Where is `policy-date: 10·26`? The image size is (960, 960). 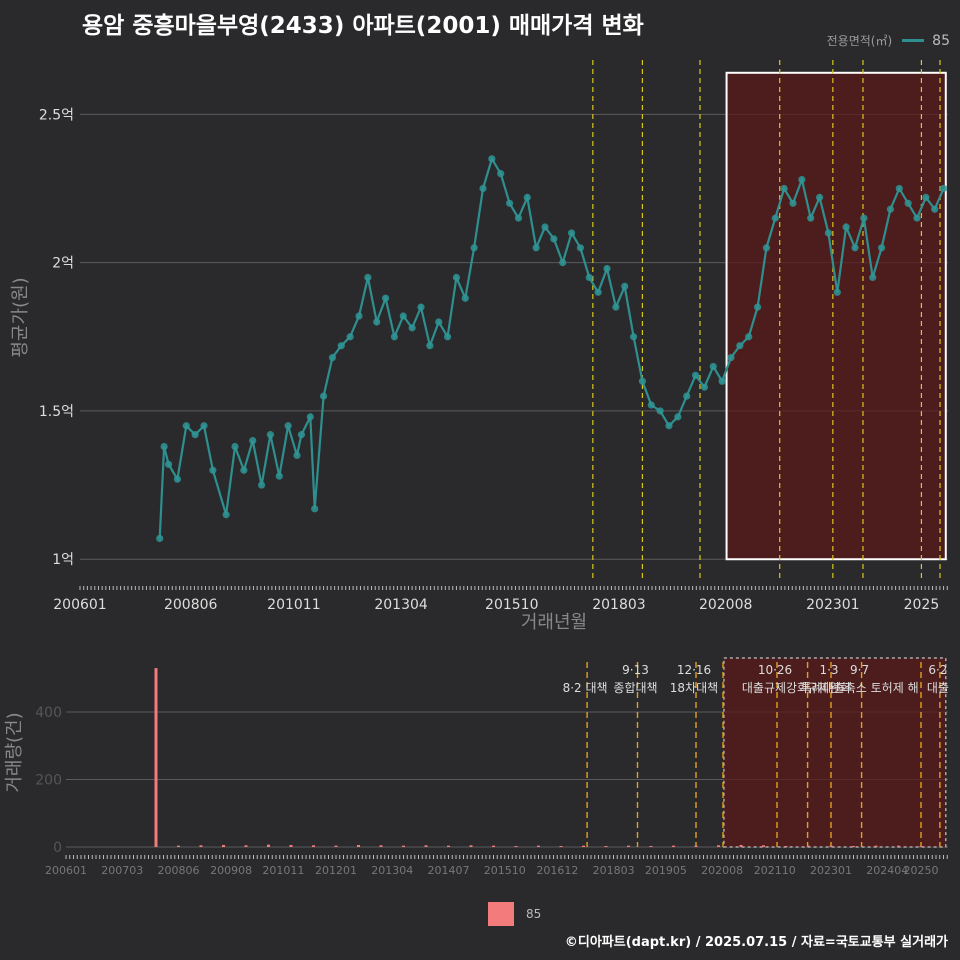
policy-date: 10·26 is located at coordinates (775, 670).